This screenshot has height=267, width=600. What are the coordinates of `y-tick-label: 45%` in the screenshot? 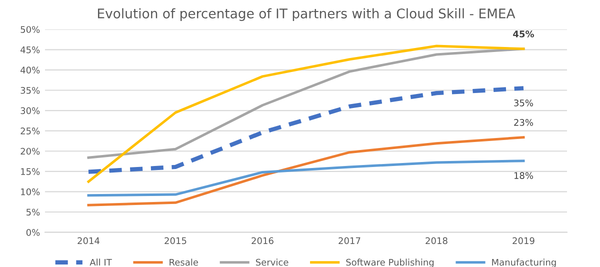 It's located at (30, 50).